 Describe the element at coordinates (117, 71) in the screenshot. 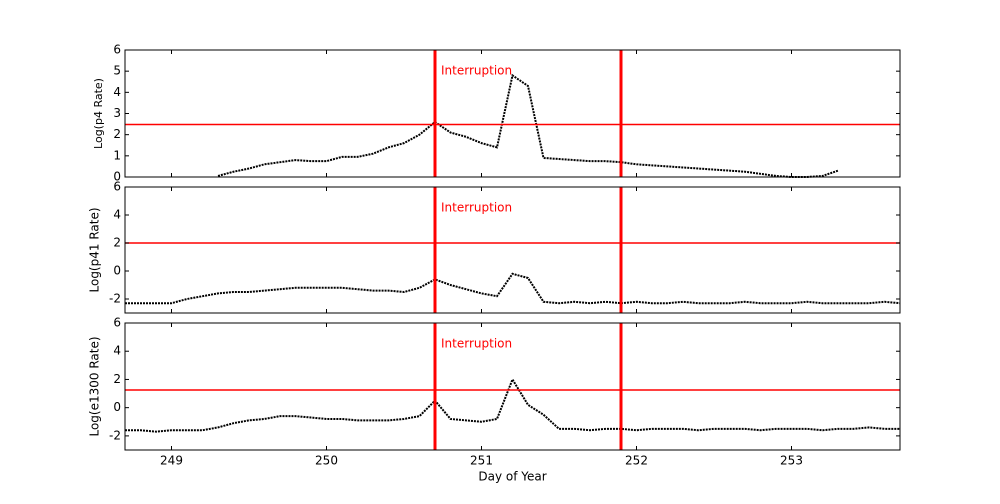

I see `y-tick-label: 5` at that location.